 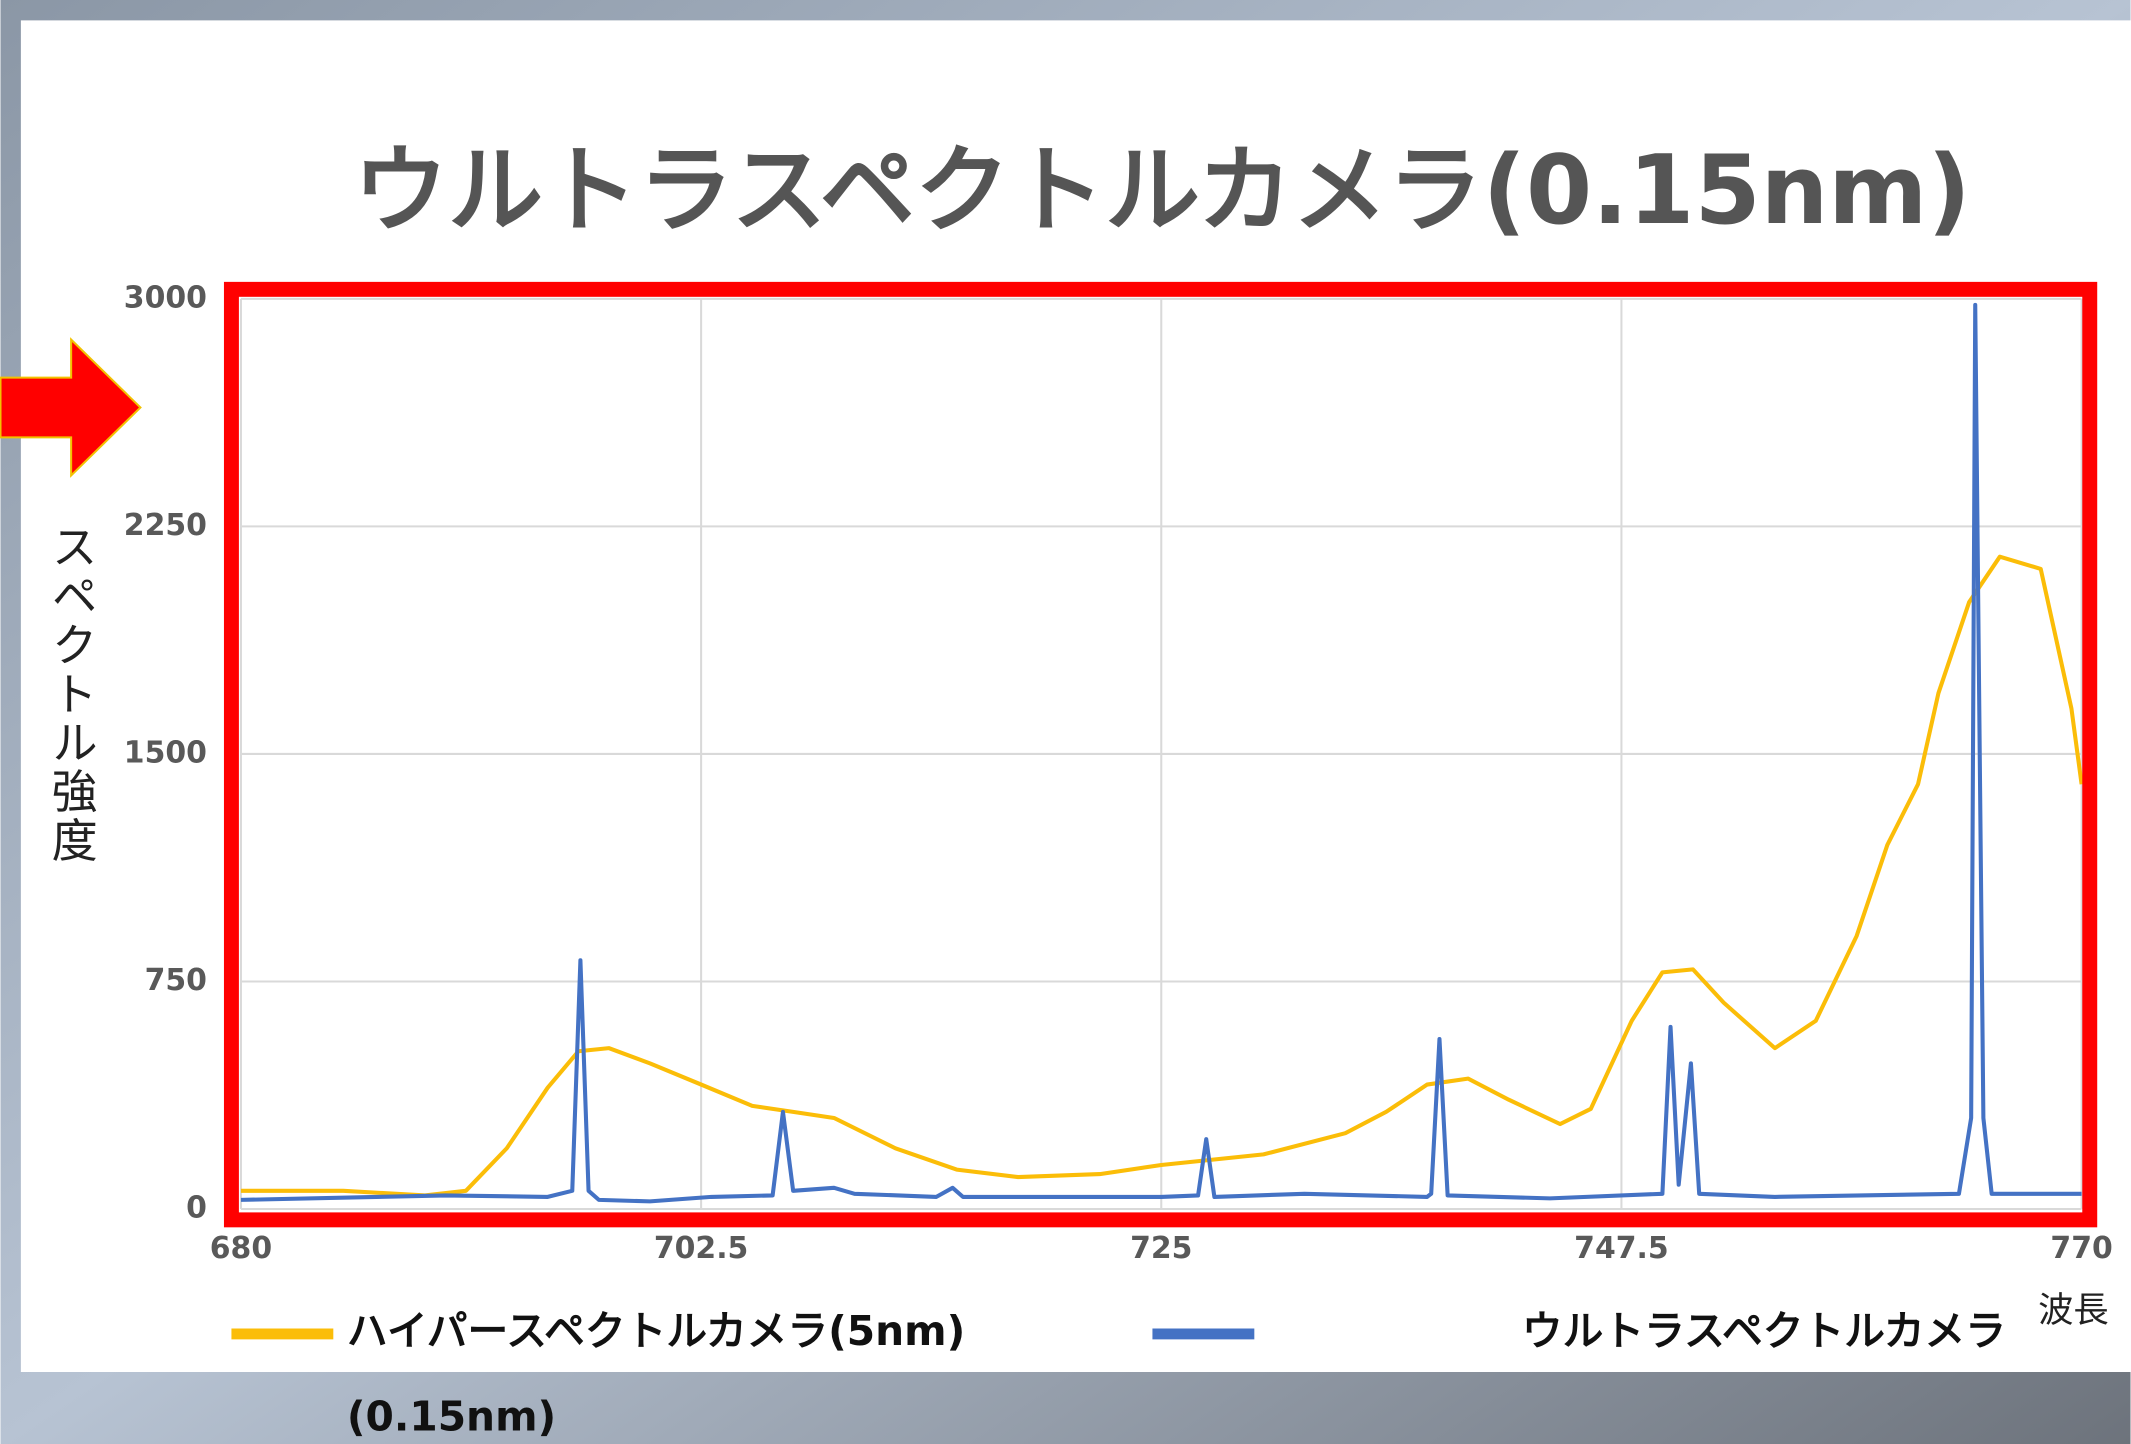 I want to click on y-tick-label: 1500, so click(x=165, y=752).